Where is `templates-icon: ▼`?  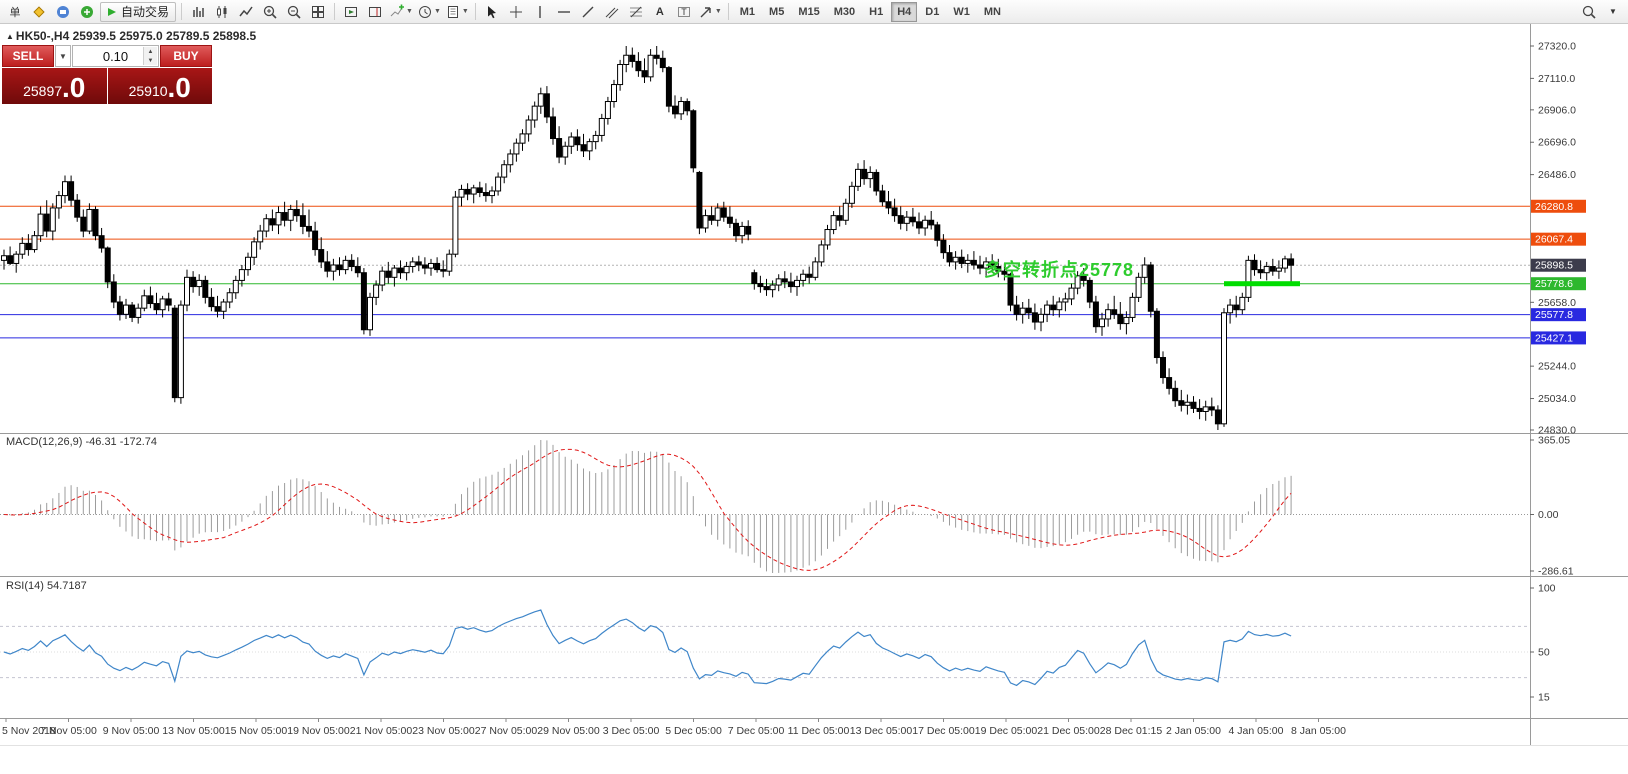 templates-icon: ▼ is located at coordinates (457, 12).